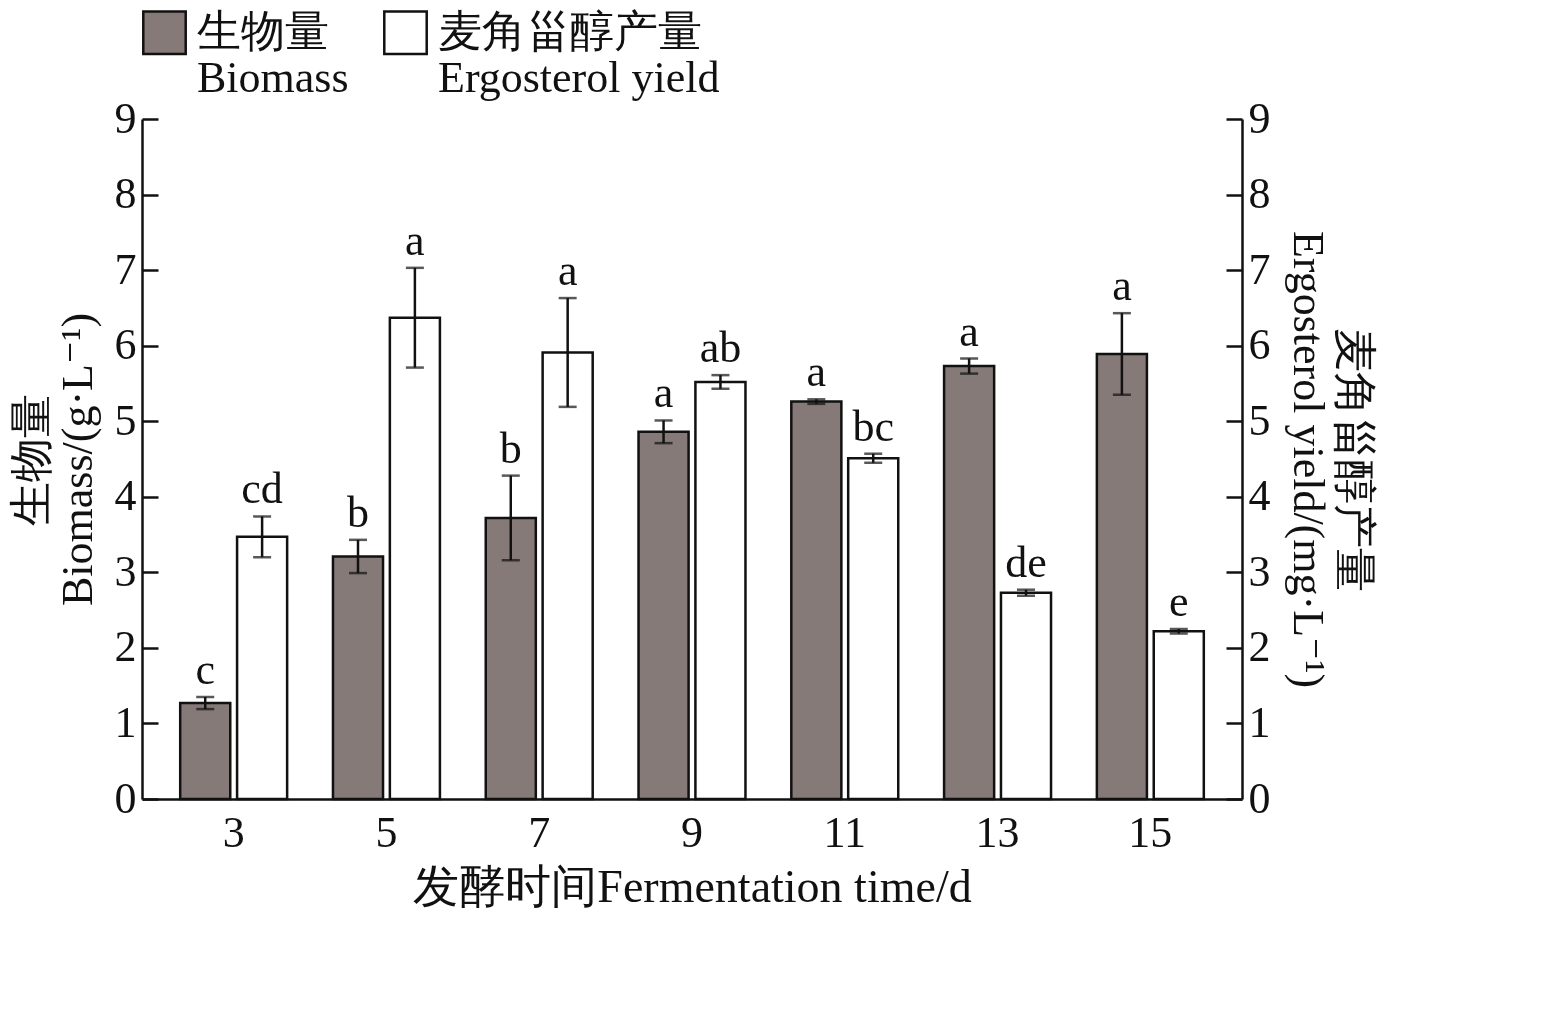 The width and height of the screenshot is (1559, 1016). What do you see at coordinates (1259, 571) in the screenshot?
I see `y2-tick-label: 3` at bounding box center [1259, 571].